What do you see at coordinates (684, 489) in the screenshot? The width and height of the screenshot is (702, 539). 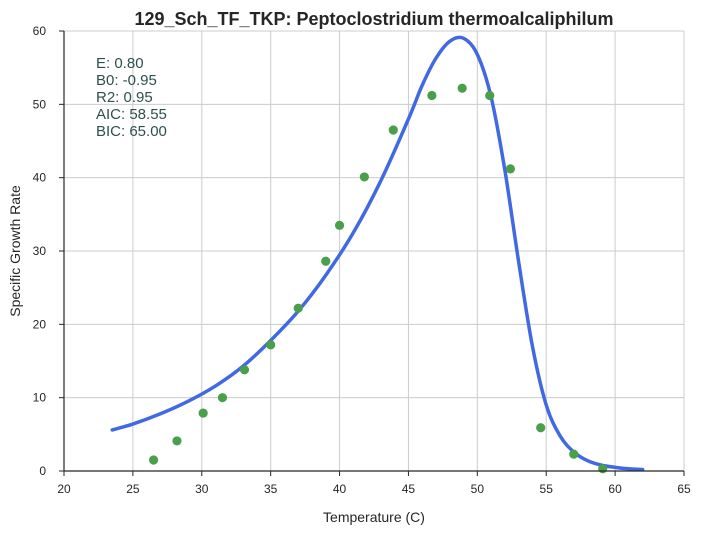 I see `x-tick-label: 65` at bounding box center [684, 489].